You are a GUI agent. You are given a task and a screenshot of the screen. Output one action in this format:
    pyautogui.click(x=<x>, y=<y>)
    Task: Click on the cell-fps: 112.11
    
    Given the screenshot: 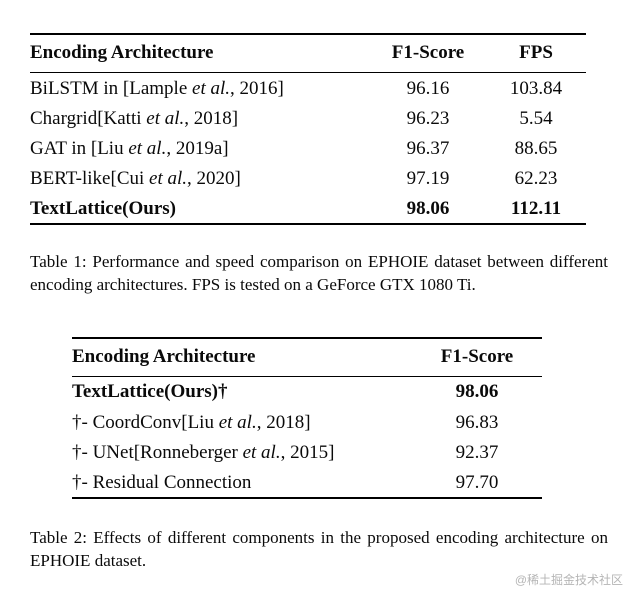 What is the action you would take?
    pyautogui.click(x=536, y=208)
    